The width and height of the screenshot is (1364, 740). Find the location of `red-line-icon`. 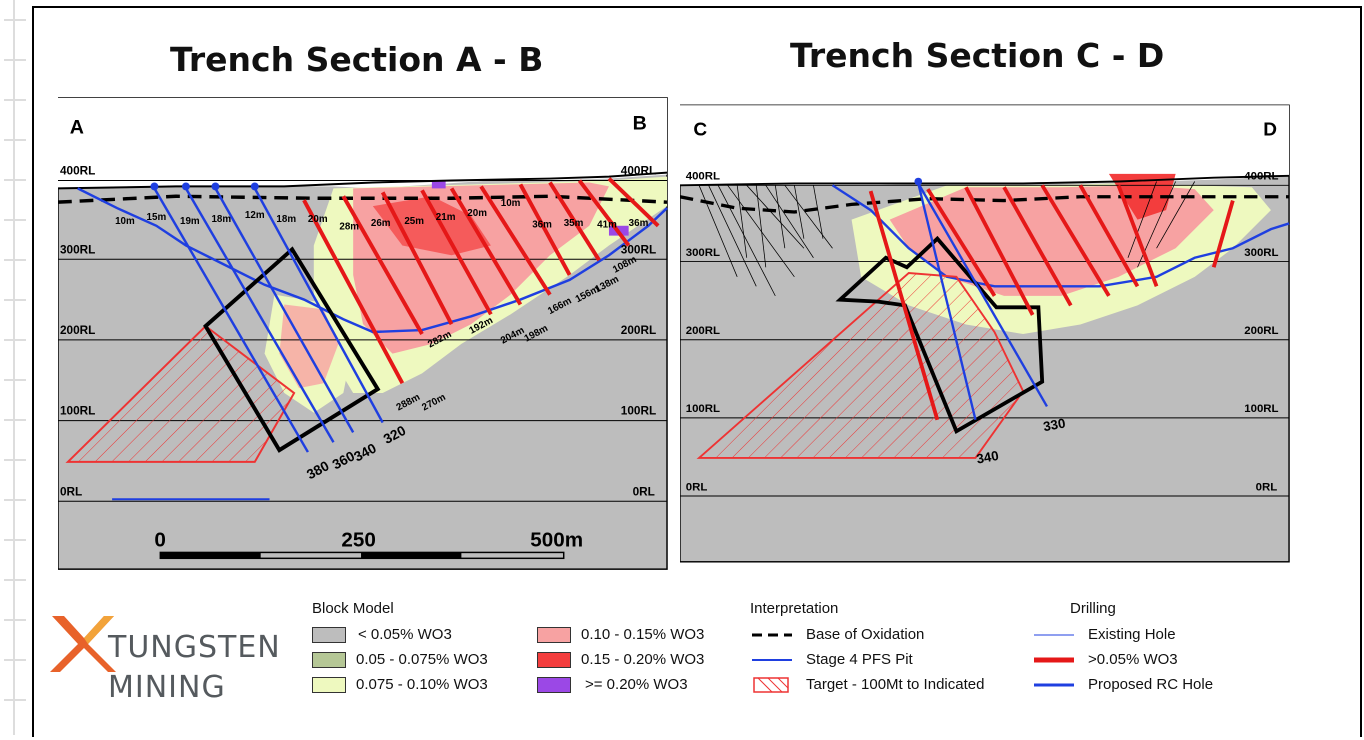

red-line-icon is located at coordinates (1054, 659).